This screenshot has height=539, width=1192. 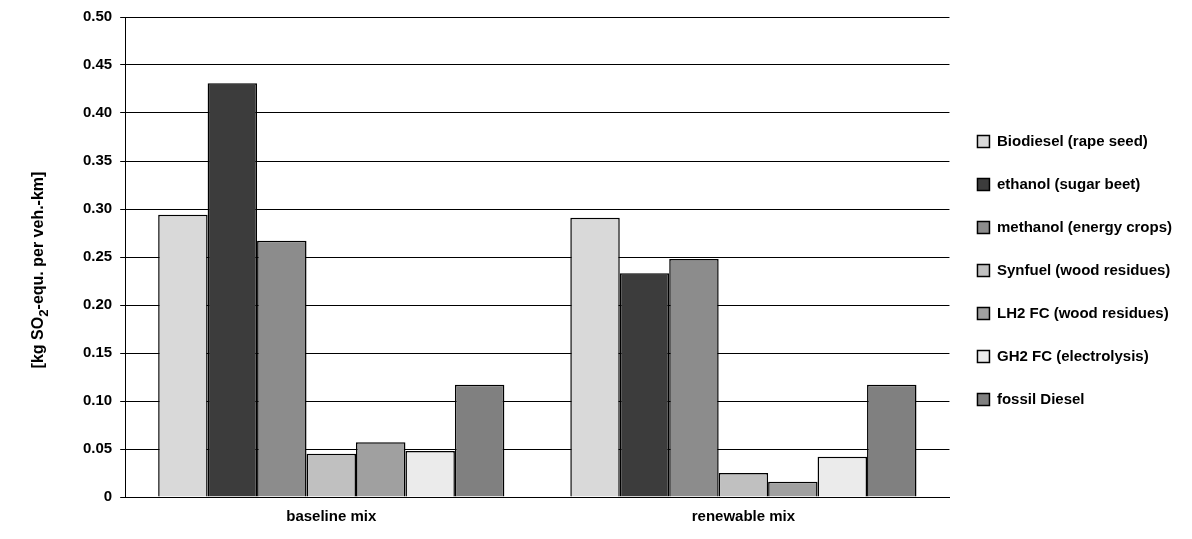 I want to click on y-tick-label: 0.40, so click(x=97, y=112).